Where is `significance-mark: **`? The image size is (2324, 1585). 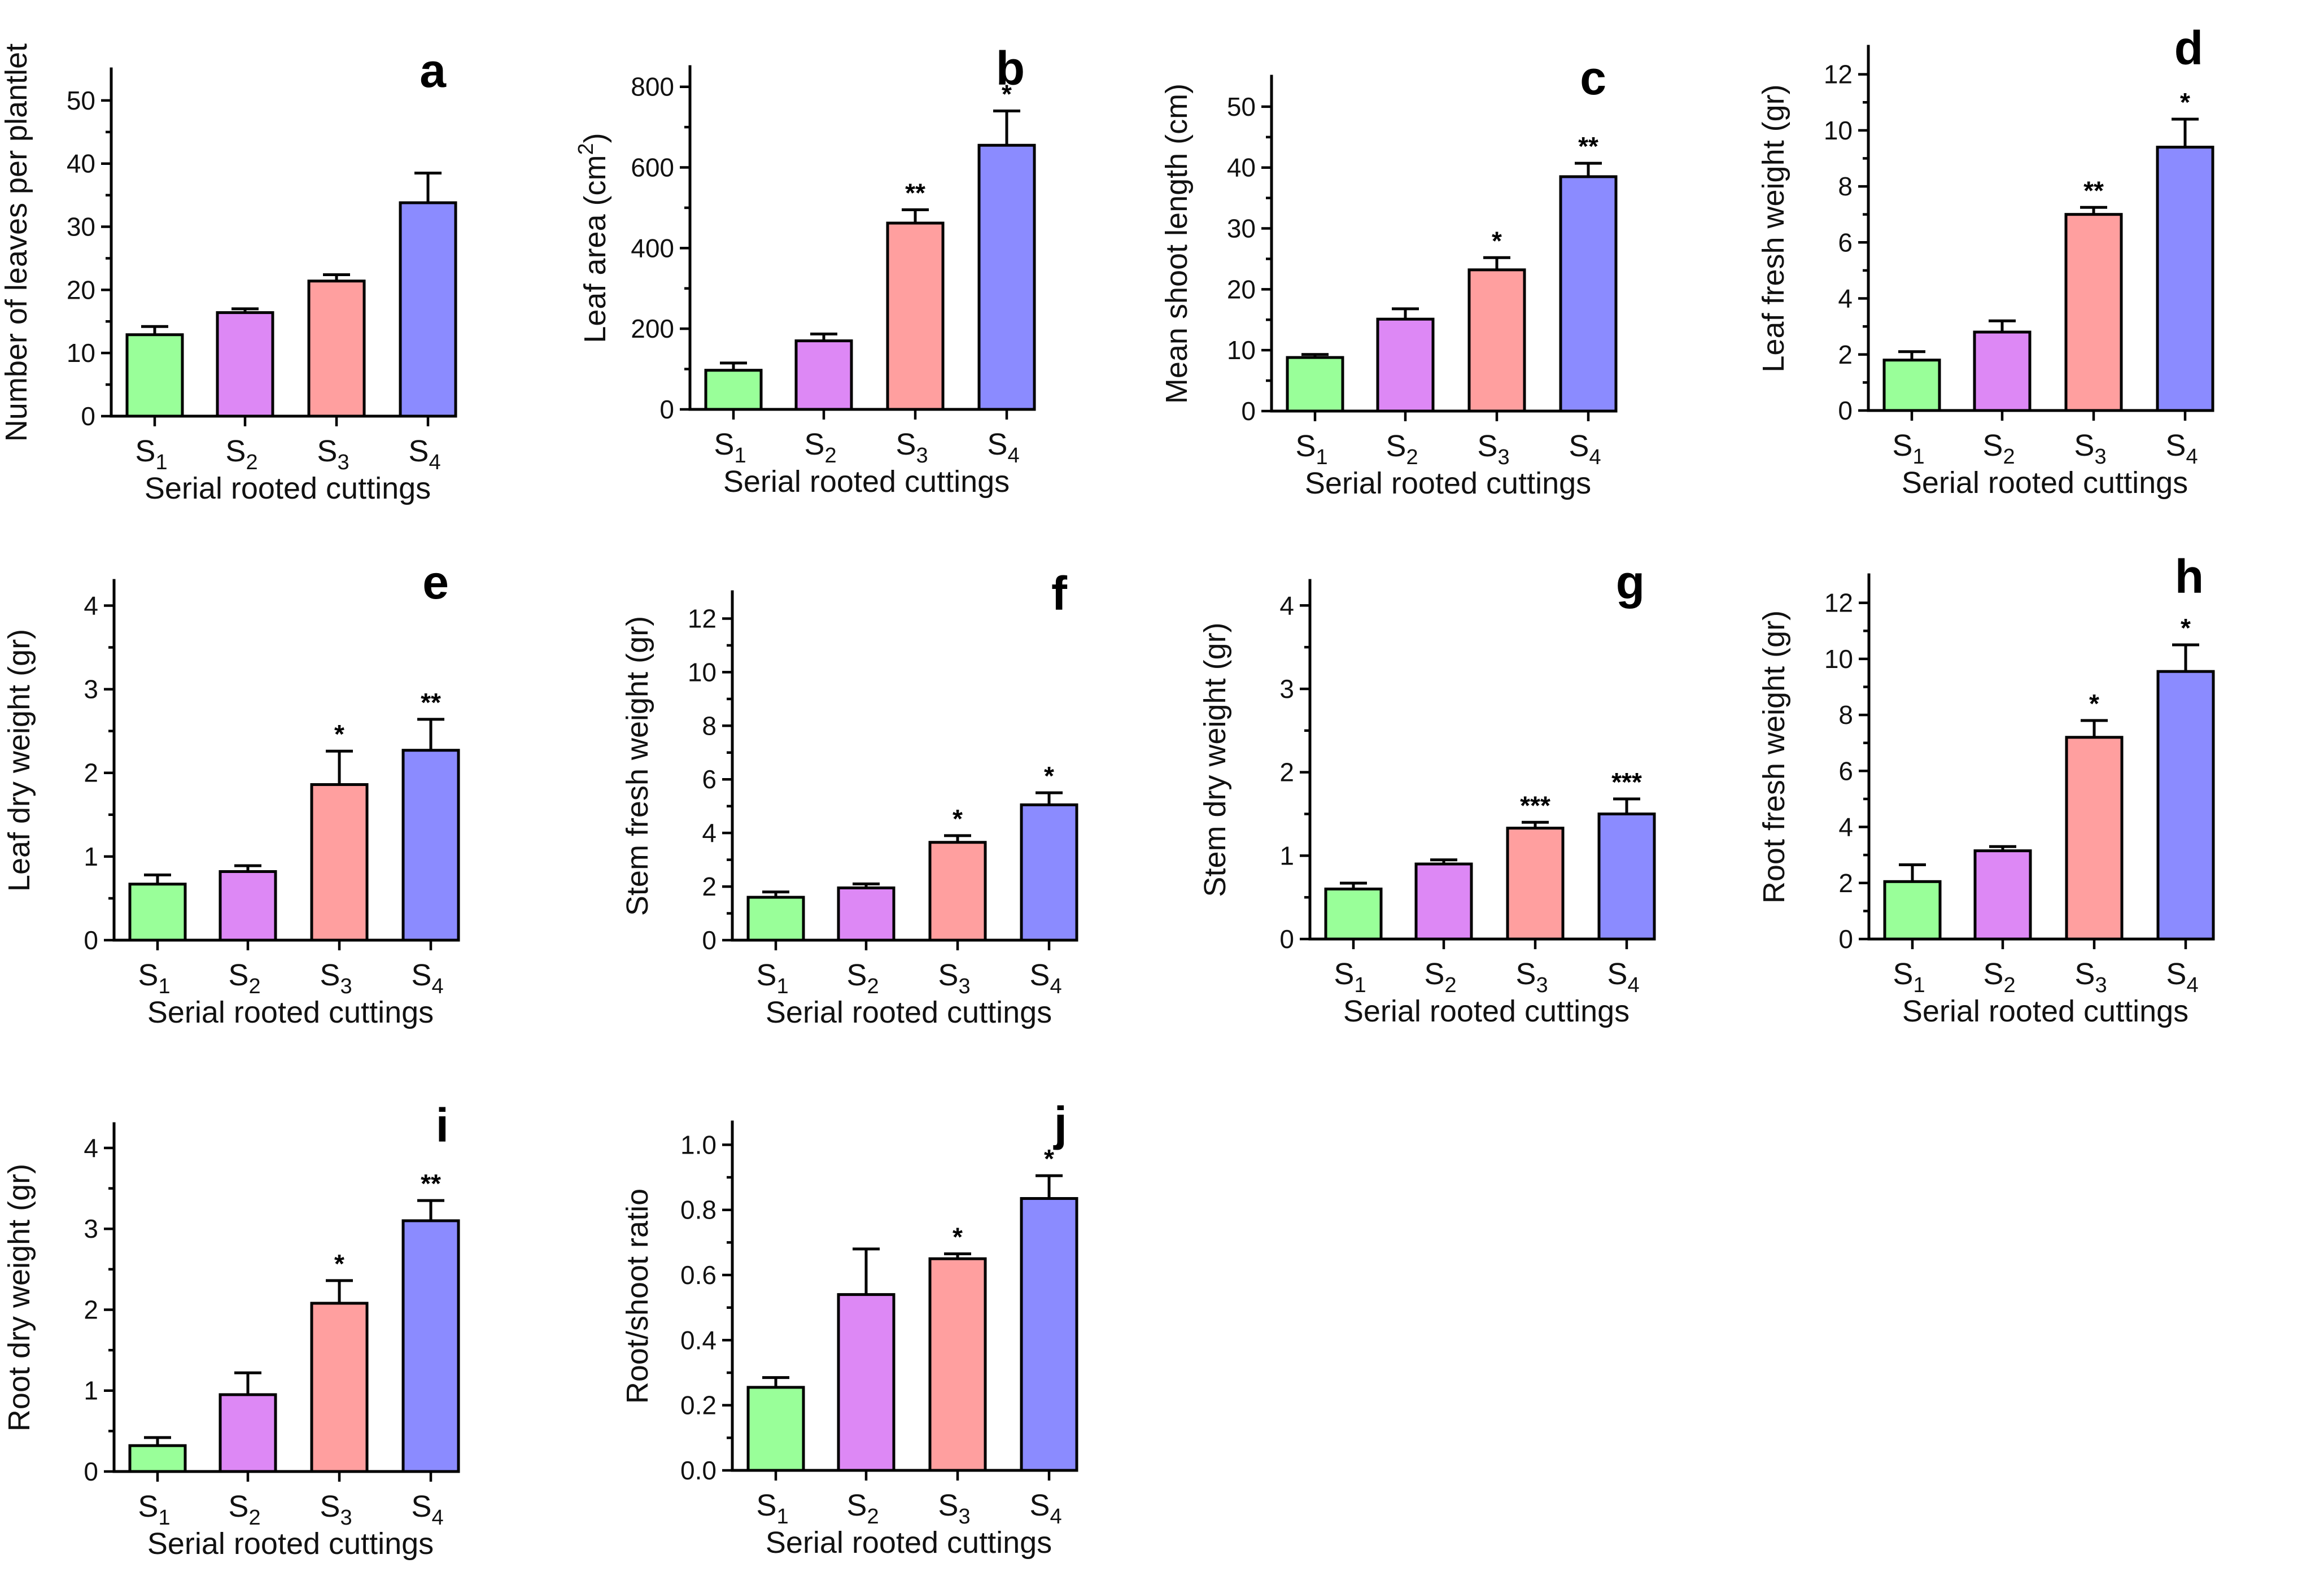 significance-mark: ** is located at coordinates (431, 702).